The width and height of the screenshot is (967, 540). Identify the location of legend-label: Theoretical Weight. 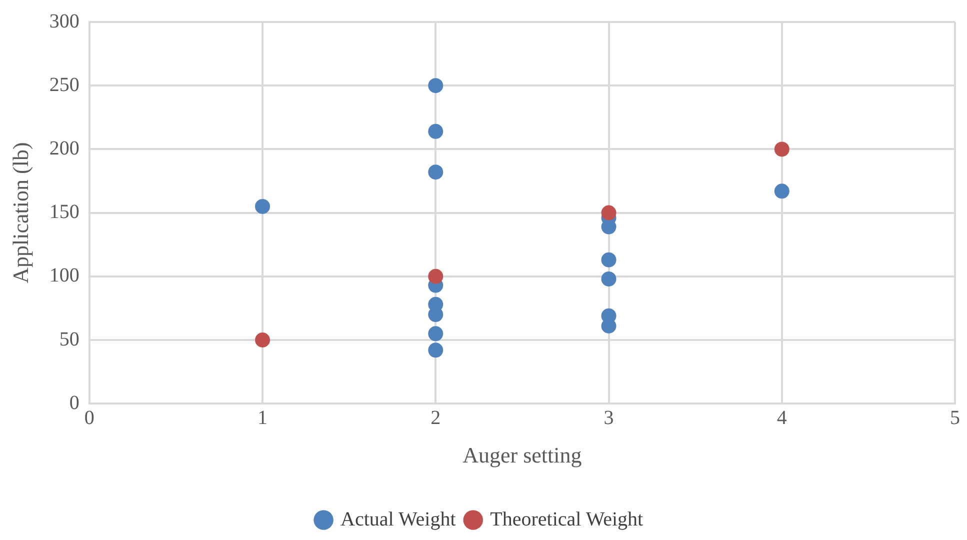
(567, 519).